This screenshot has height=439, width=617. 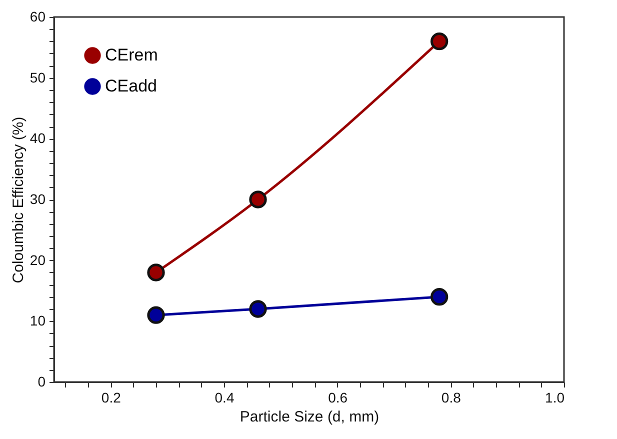 What do you see at coordinates (38, 320) in the screenshot?
I see `y-tick-label: 10` at bounding box center [38, 320].